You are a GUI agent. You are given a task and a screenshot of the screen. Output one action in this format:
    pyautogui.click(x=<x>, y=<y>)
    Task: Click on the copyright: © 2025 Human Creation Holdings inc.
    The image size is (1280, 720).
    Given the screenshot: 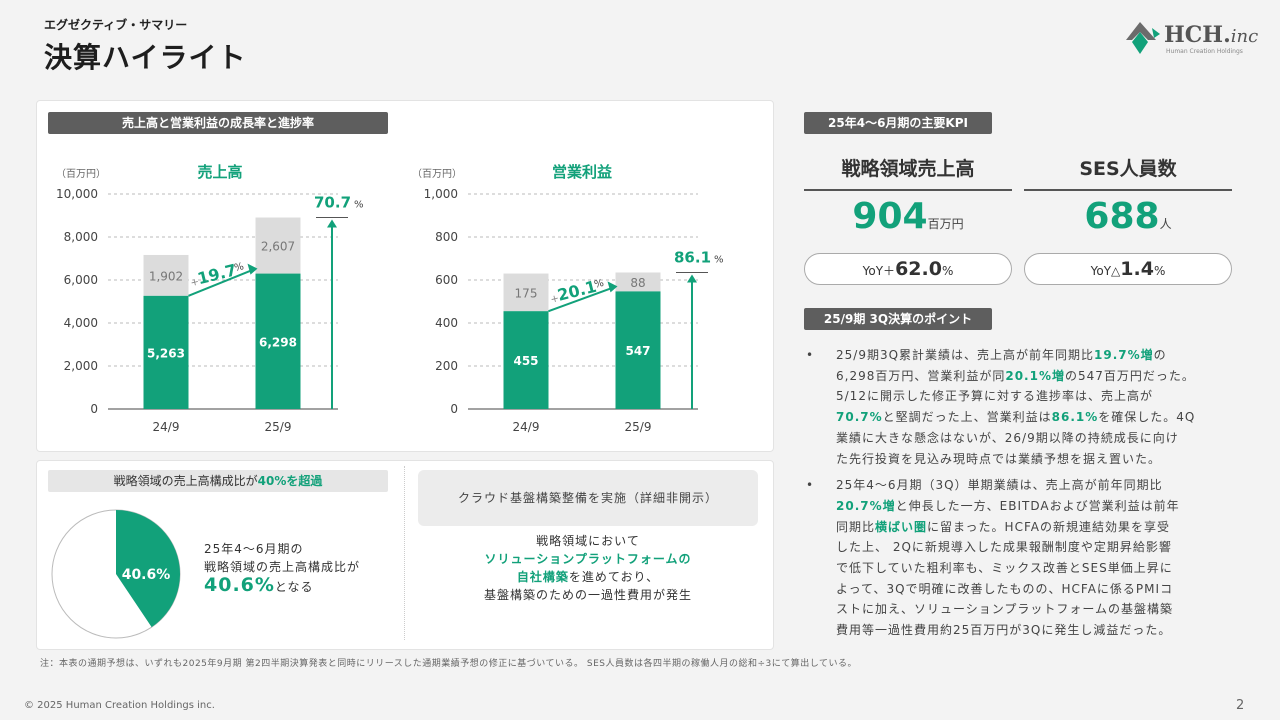 What is the action you would take?
    pyautogui.click(x=119, y=705)
    